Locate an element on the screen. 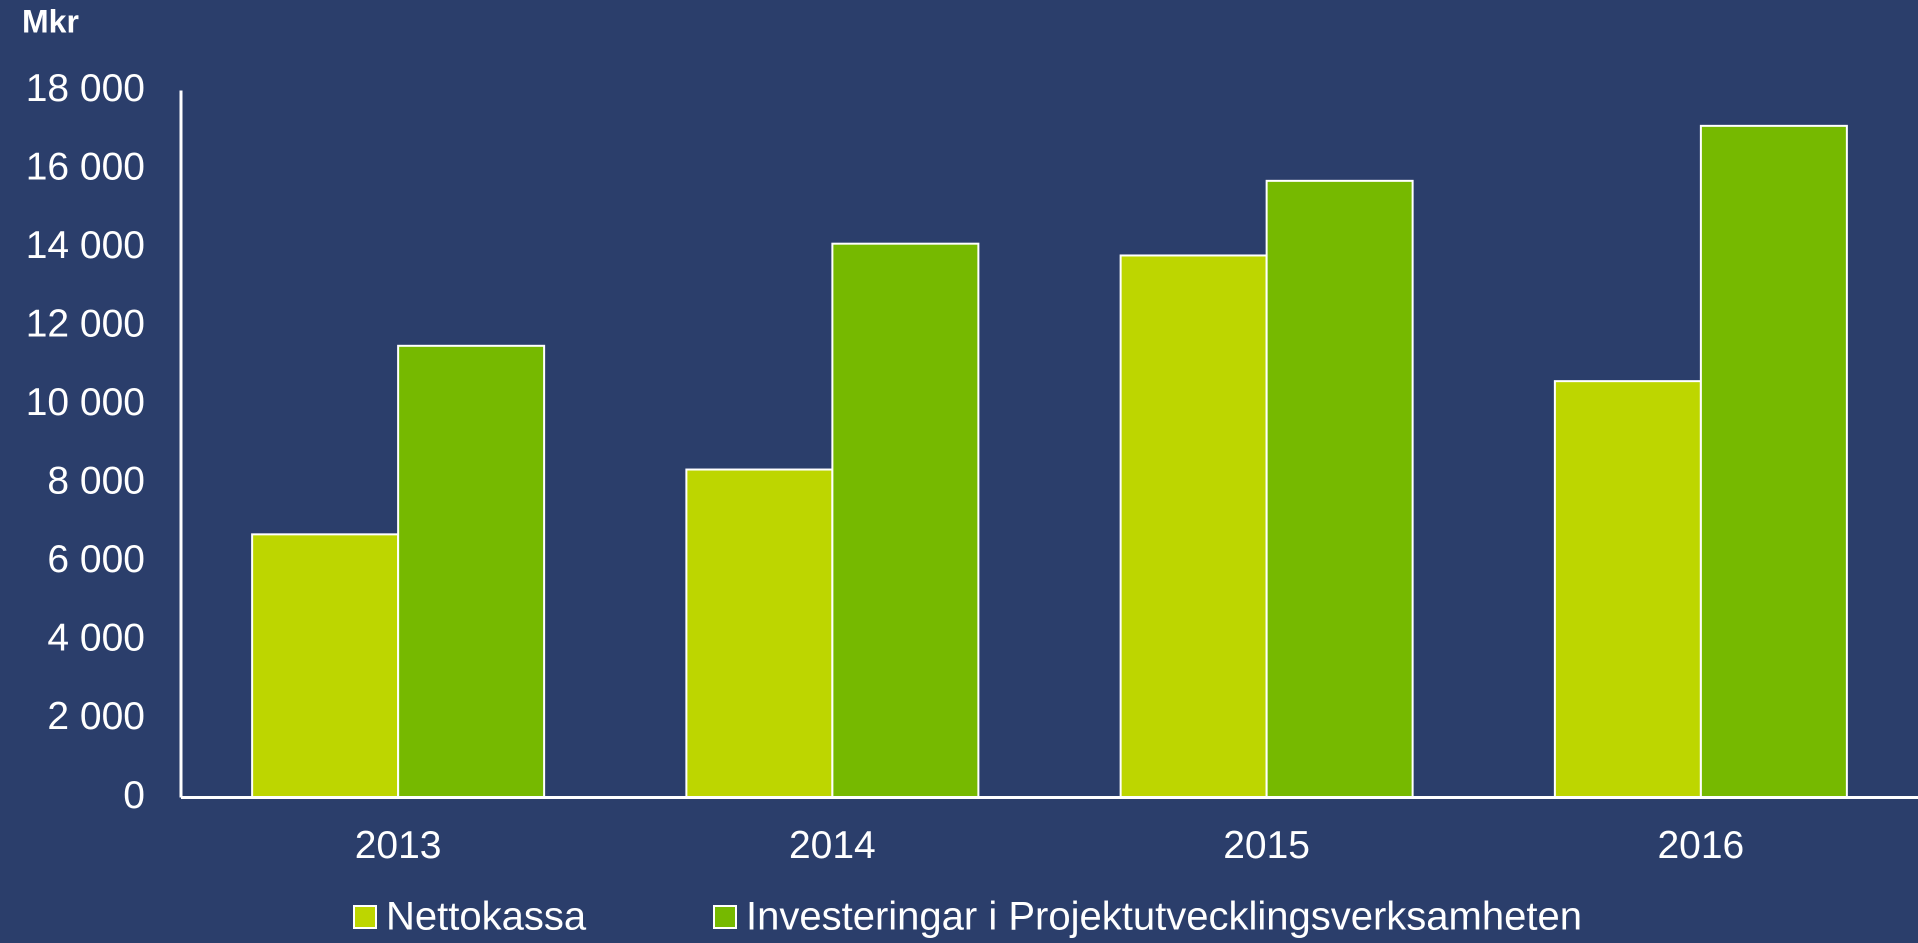 The image size is (1918, 943). y-tick-label: 18 000 is located at coordinates (85, 88).